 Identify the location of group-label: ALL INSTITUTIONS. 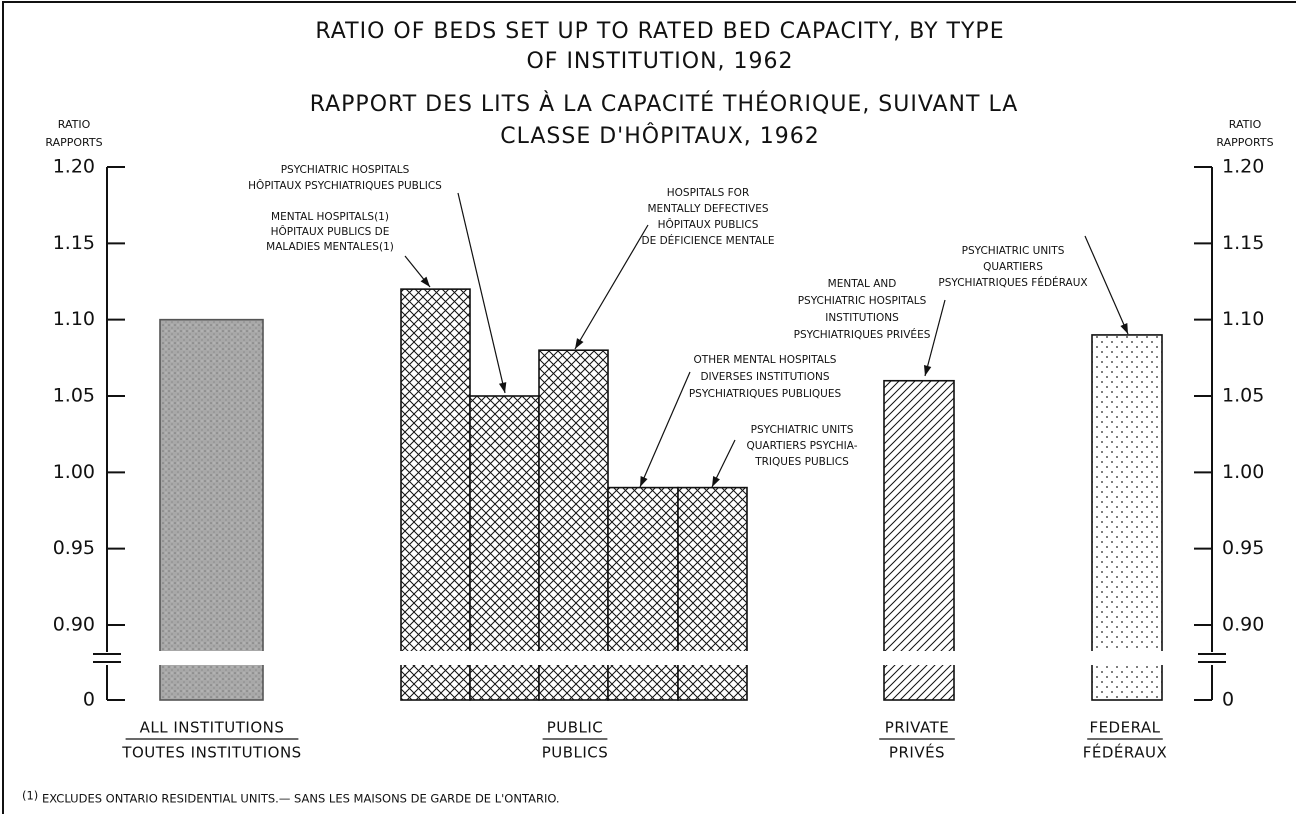
(212, 728).